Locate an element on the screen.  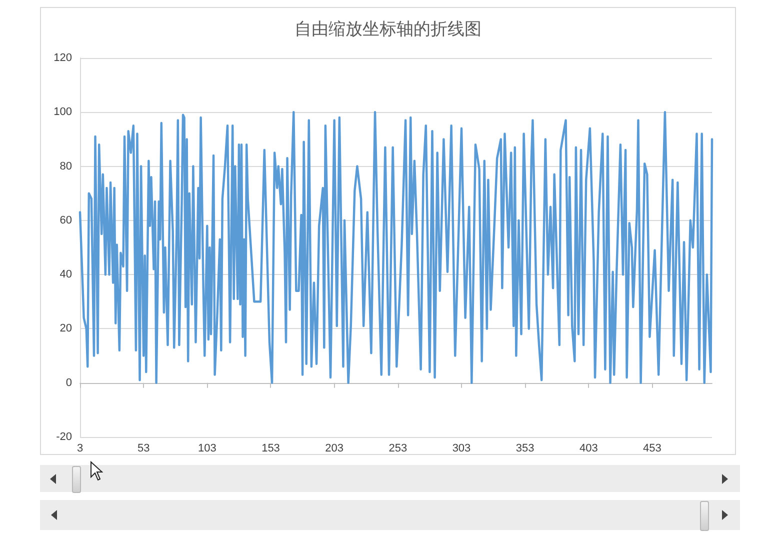
y-tick-label: 40 is located at coordinates (66, 274).